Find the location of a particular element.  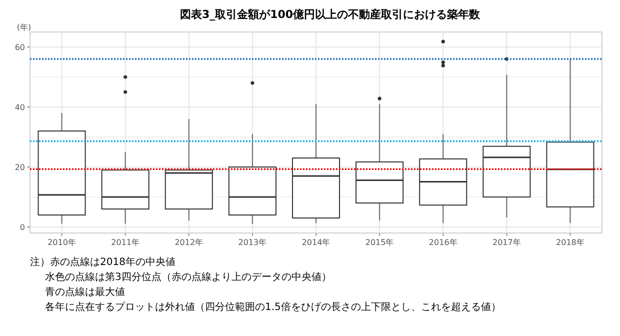

y-tick-label: 0 is located at coordinates (22, 227).